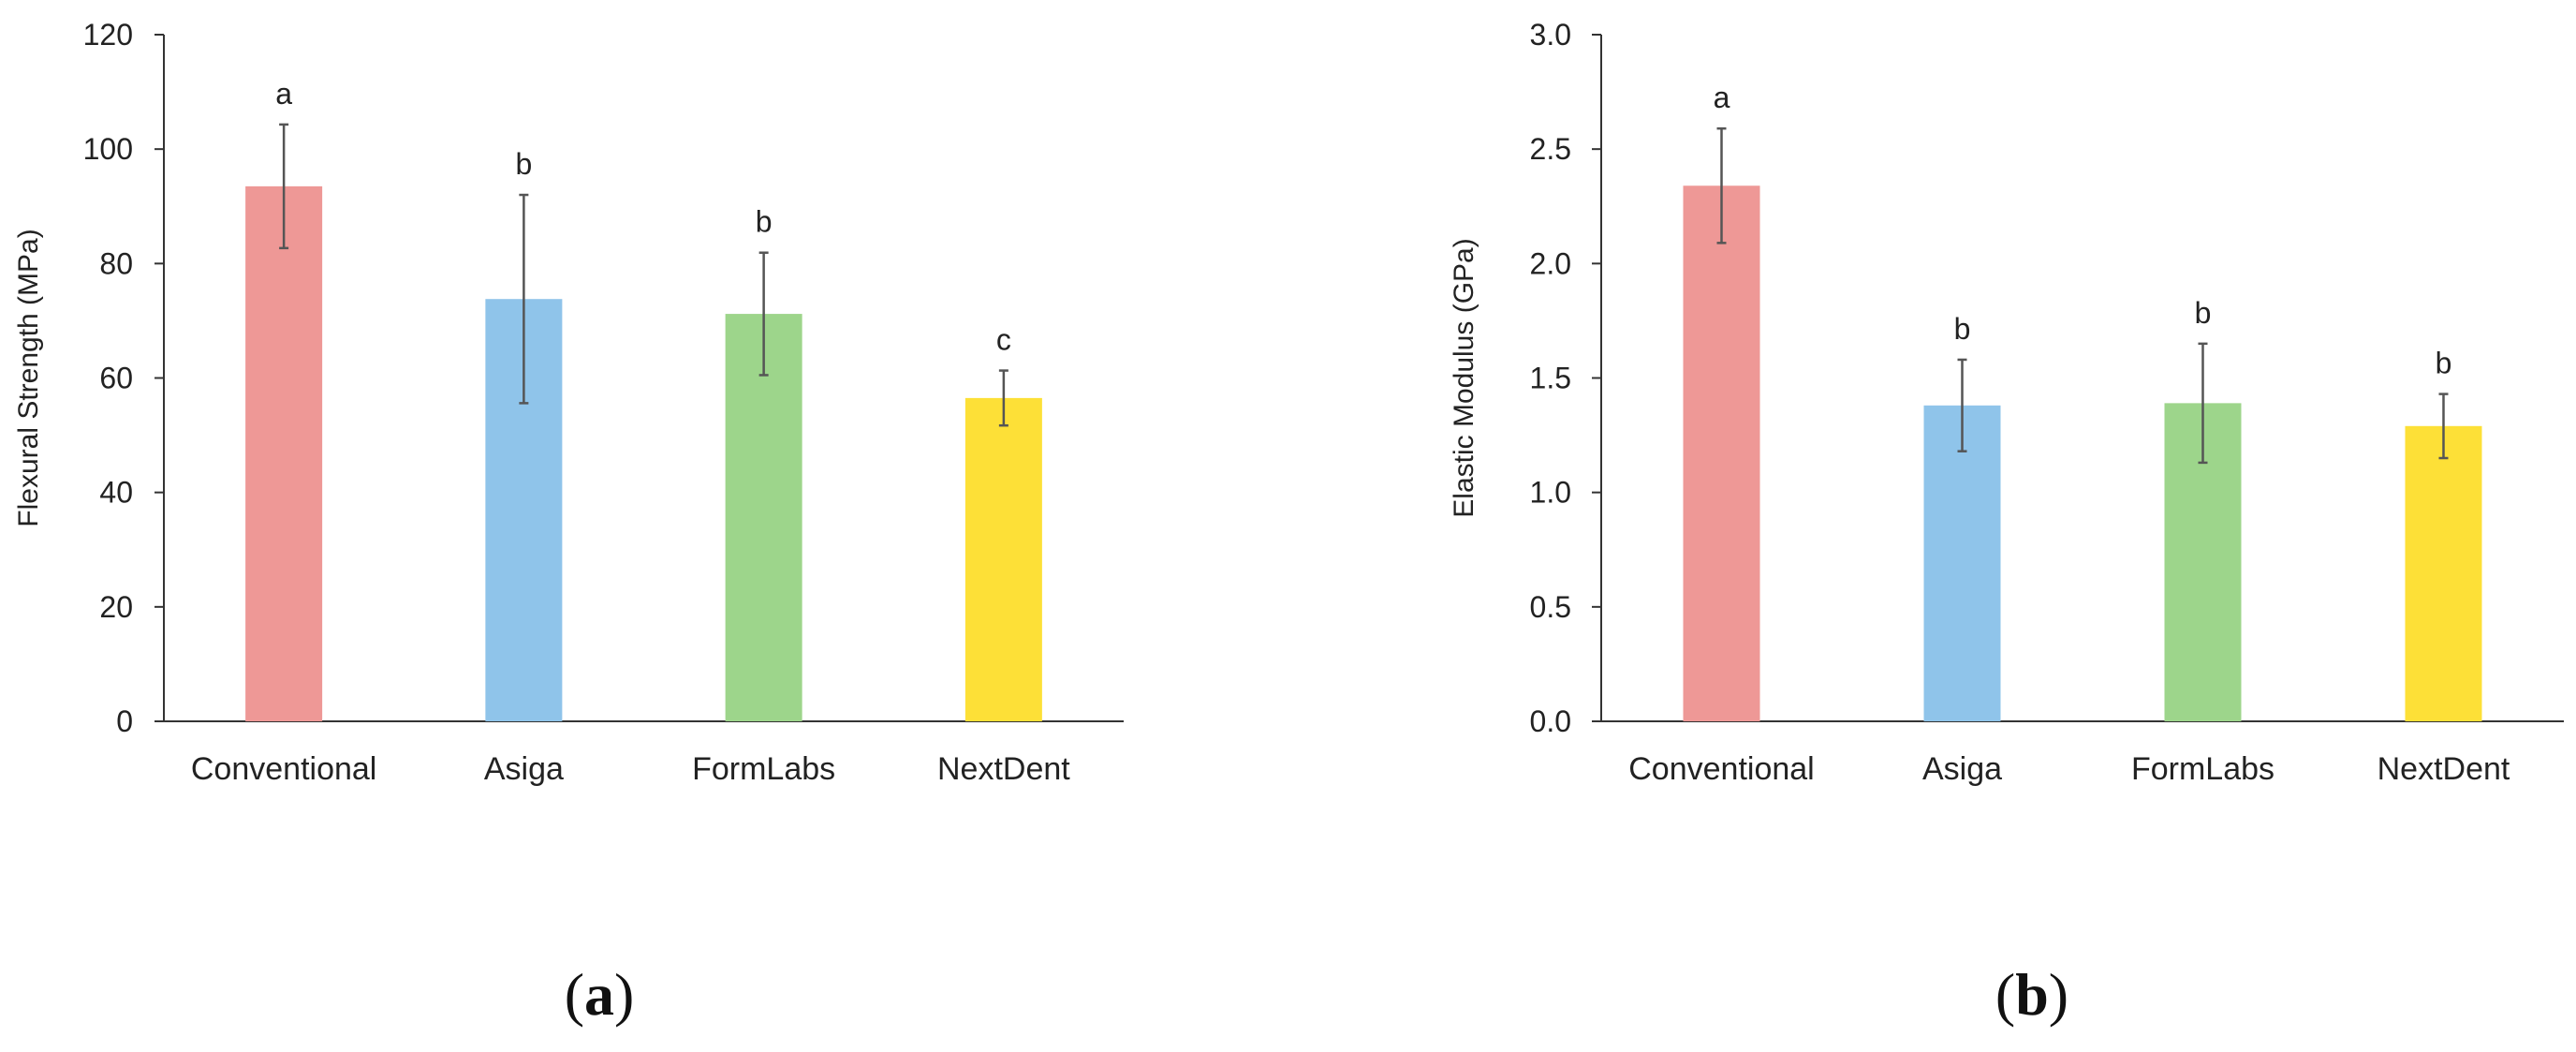 The height and width of the screenshot is (1052, 2576). What do you see at coordinates (1464, 377) in the screenshot?
I see `panel-b-y-axis-title: Elastic Modulus (GPa)` at bounding box center [1464, 377].